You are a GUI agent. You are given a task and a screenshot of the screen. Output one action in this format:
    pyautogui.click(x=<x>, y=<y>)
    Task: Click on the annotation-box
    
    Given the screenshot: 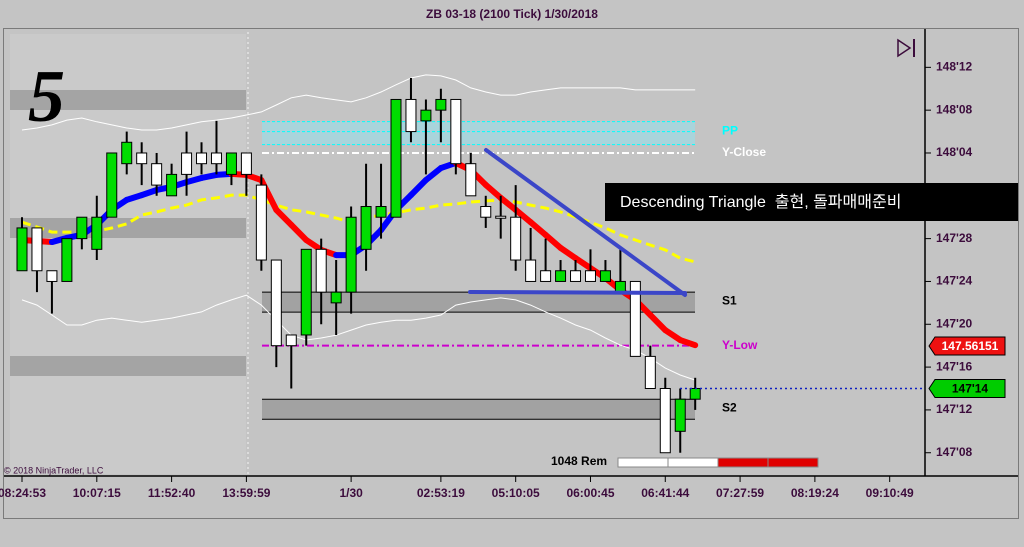 What is the action you would take?
    pyautogui.click(x=811, y=202)
    